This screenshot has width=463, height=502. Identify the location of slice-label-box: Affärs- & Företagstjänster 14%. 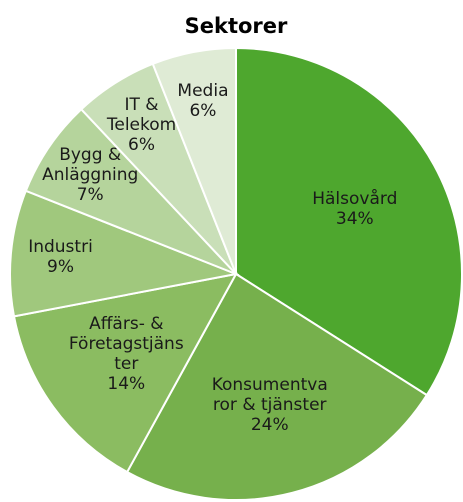
(126, 354).